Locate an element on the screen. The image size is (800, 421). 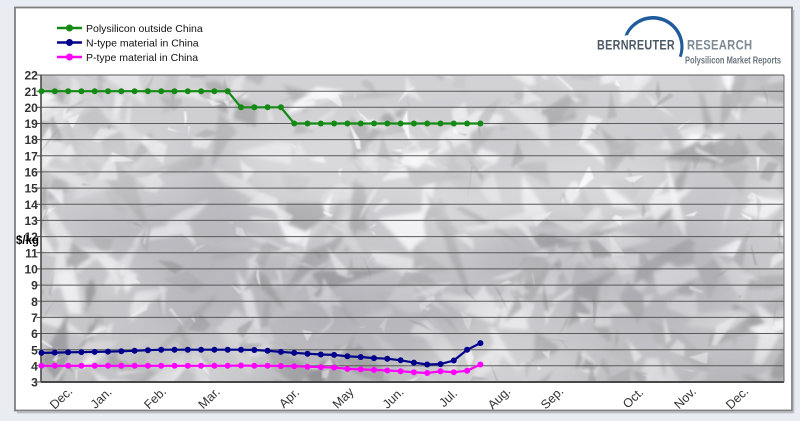
svg-text: $/kg is located at coordinates (27, 241).